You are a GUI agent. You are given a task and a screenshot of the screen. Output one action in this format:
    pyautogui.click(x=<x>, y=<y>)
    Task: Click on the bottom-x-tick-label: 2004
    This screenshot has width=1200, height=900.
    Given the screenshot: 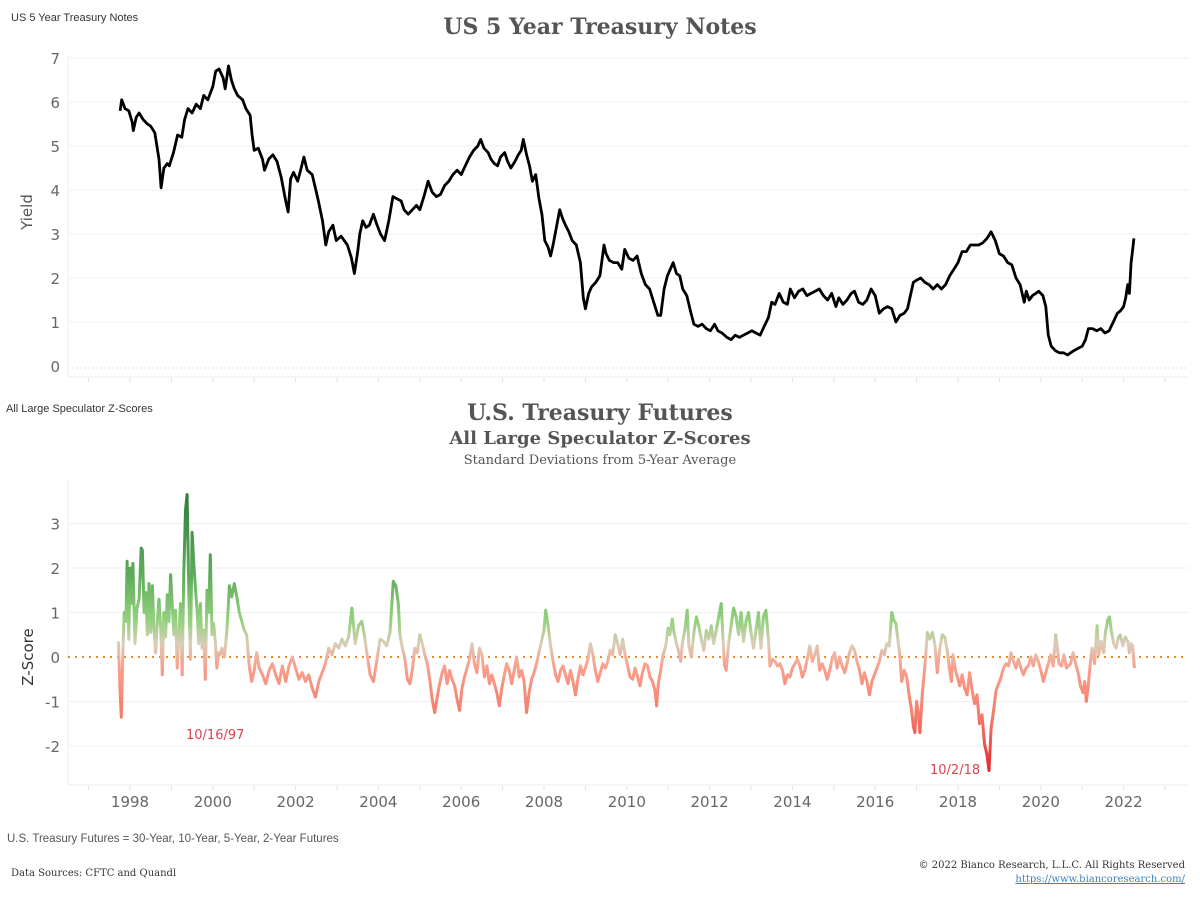 What is the action you would take?
    pyautogui.click(x=378, y=801)
    